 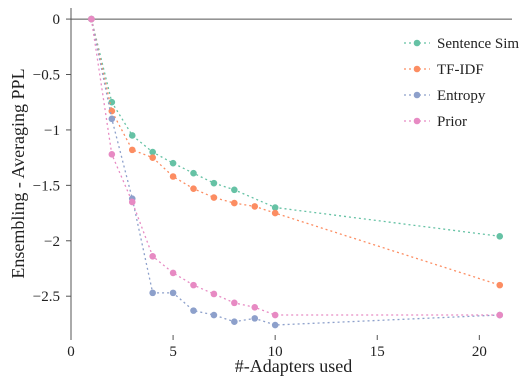 I want to click on legend: Sentence Sim TF-IDF Entropy Prior, so click(x=461, y=83).